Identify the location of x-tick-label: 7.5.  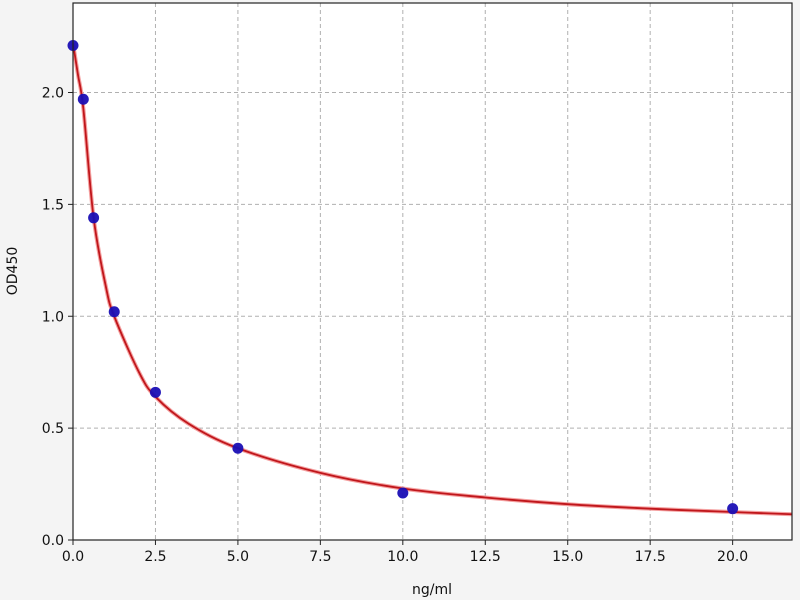
(320, 557).